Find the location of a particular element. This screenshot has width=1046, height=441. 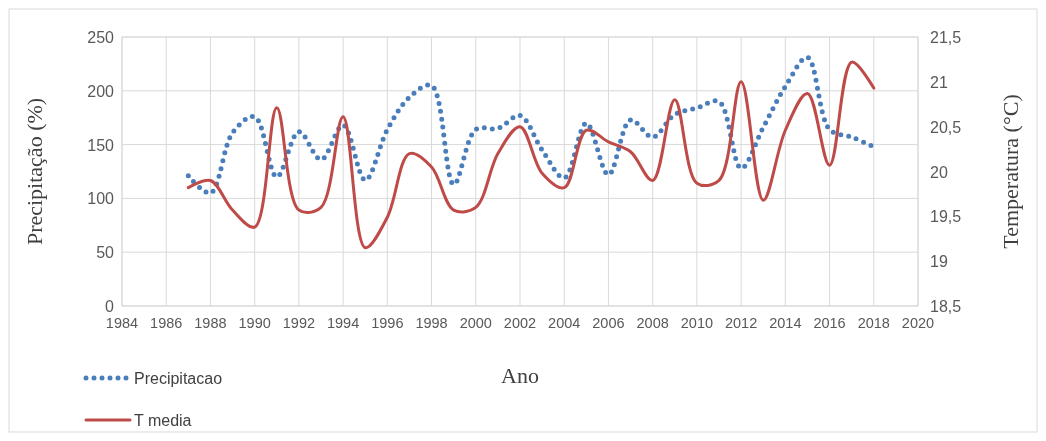

y-tick-label: 250 is located at coordinates (101, 37).